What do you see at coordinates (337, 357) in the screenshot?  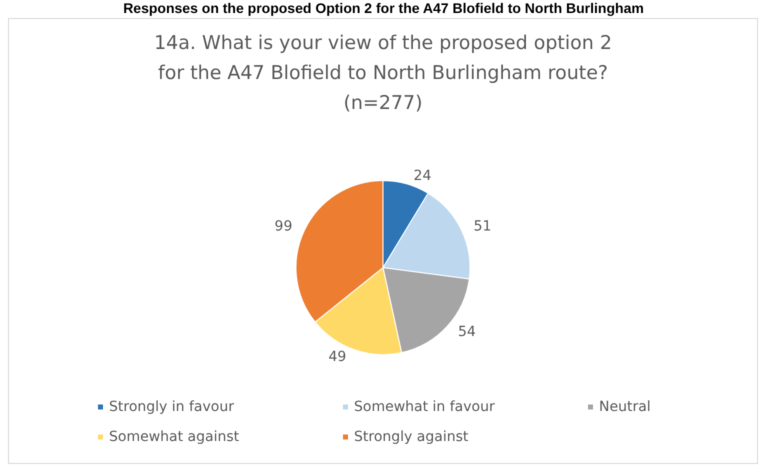 I see `data-label: 49` at bounding box center [337, 357].